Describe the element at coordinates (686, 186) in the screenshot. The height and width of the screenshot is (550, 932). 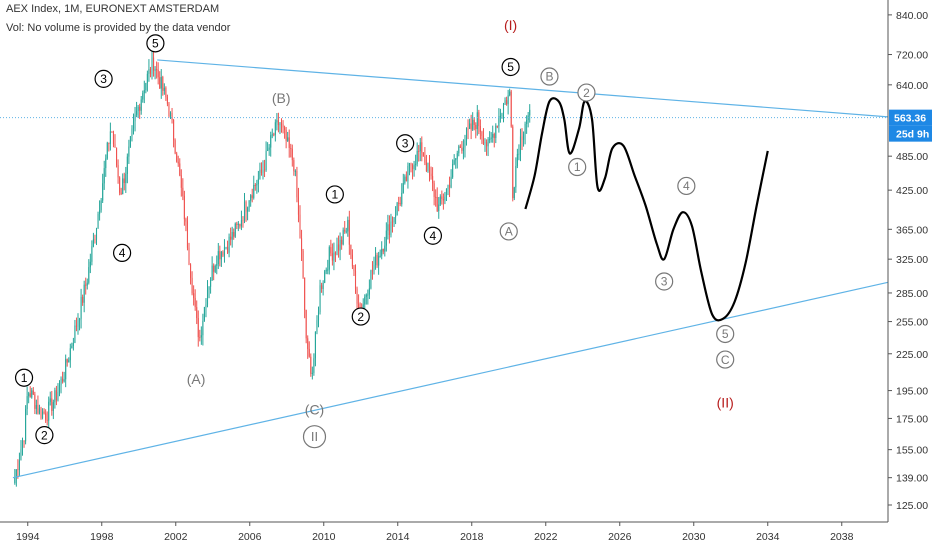
I see `wave-label: 4` at that location.